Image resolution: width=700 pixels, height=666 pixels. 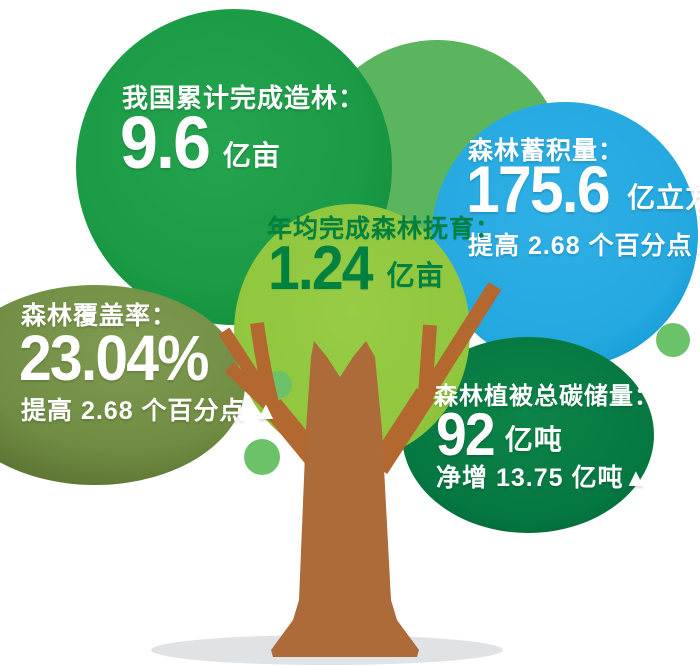 I want to click on carbon-value-row: 92 亿吨, so click(x=499, y=434).